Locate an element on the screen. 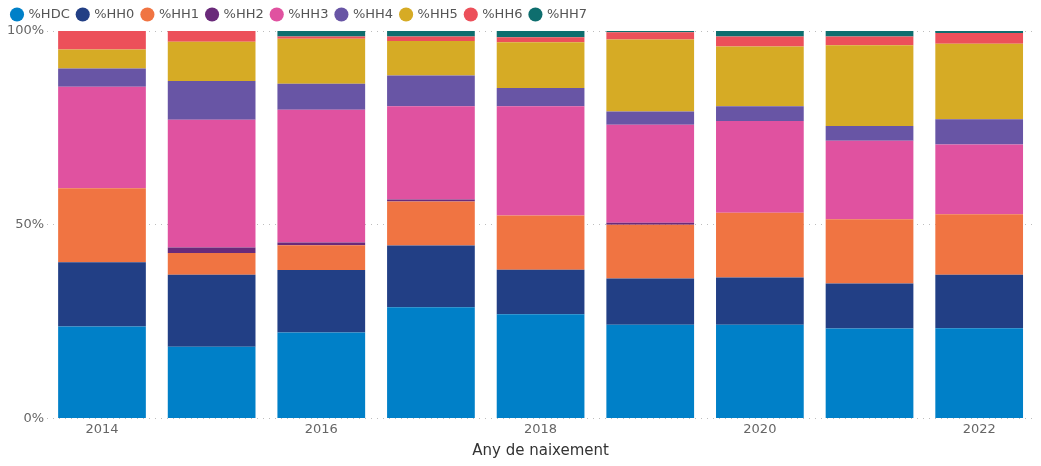  y-tick-label: 50% is located at coordinates (30, 224).